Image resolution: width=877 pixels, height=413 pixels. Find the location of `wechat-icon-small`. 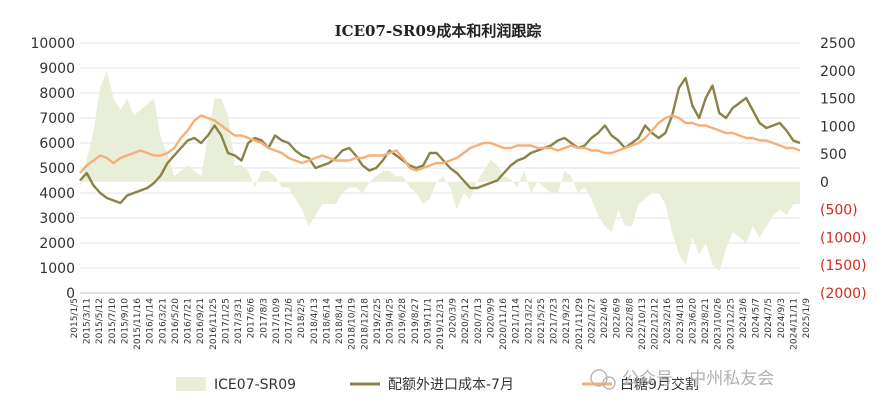

wechat-icon-small is located at coordinates (609, 383).